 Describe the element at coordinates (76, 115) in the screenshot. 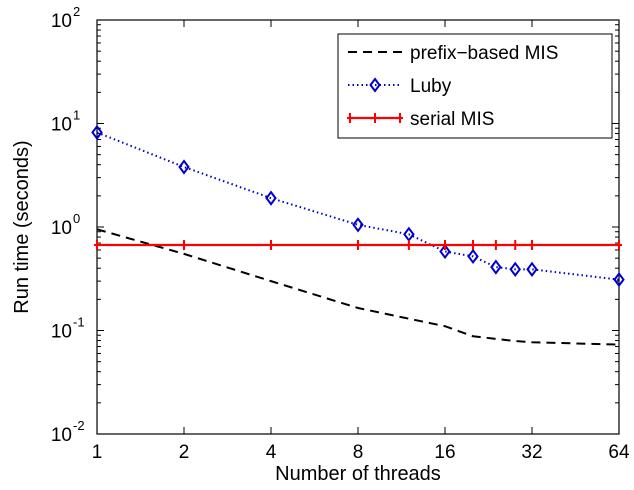

I see `y-tick-exponent: 1` at that location.